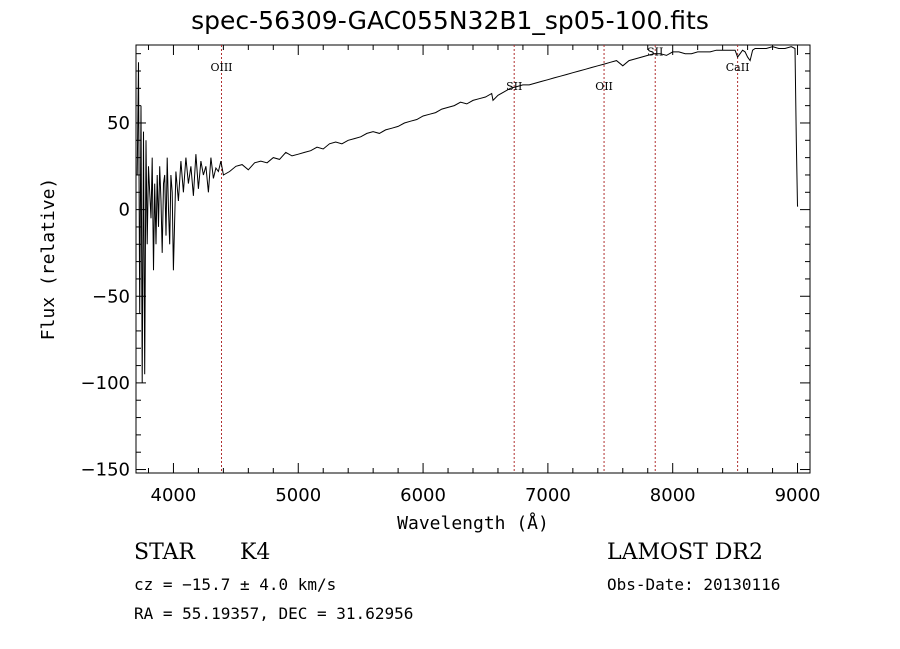 This screenshot has height=649, width=900. What do you see at coordinates (423, 495) in the screenshot?
I see `x-tick-label: 6000` at bounding box center [423, 495].